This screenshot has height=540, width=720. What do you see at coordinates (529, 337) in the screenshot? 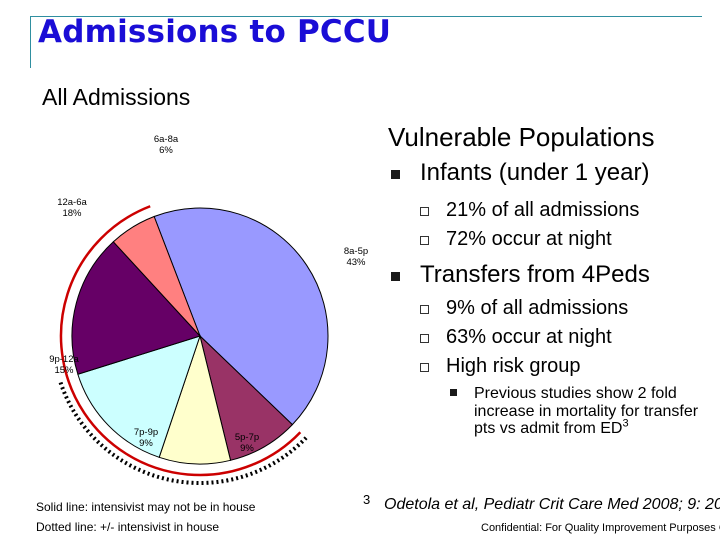
I see `bullet-transfers-sub2-text: 63% occur at night` at bounding box center [529, 337].